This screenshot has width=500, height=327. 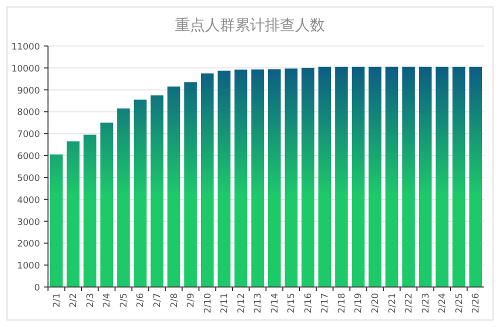 I want to click on x-tick-label: 2/16, so click(x=309, y=303).